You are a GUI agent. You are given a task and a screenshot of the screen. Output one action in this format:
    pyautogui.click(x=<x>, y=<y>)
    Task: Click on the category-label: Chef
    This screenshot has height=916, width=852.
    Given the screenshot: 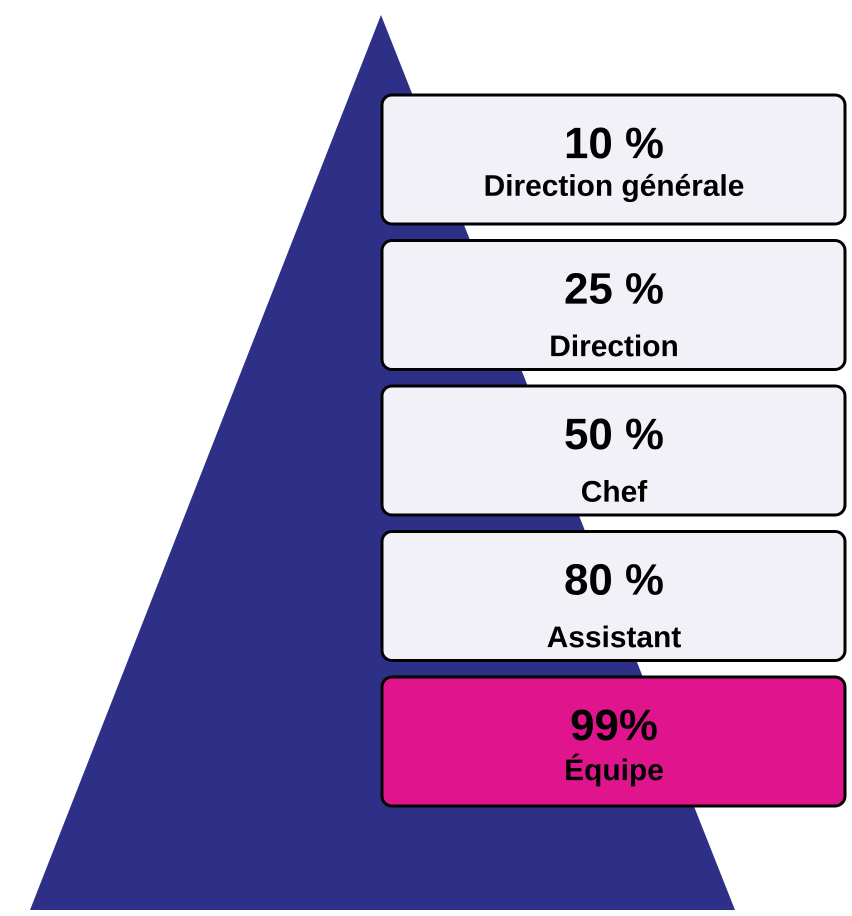 What is the action you would take?
    pyautogui.click(x=615, y=491)
    